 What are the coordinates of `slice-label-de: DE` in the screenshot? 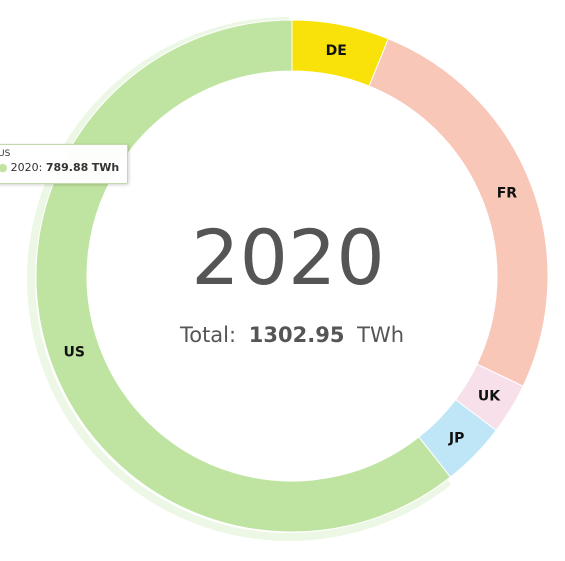 It's located at (336, 51).